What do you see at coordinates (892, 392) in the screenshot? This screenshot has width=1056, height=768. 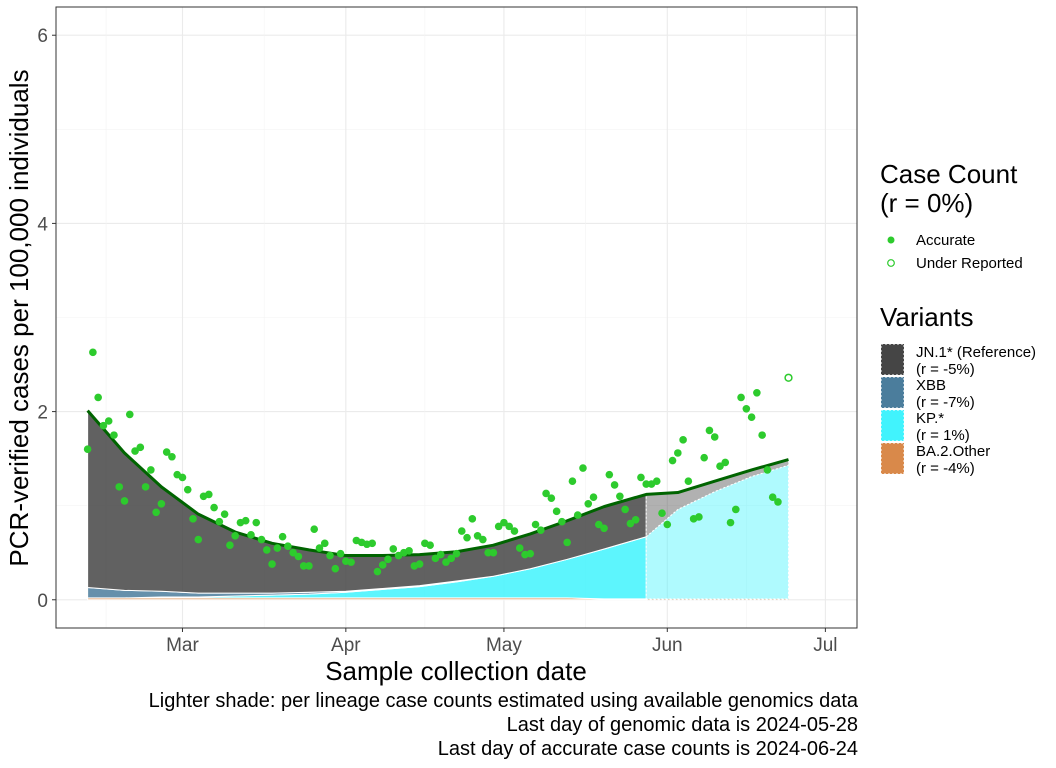 I see `legend-xbb-swatch` at bounding box center [892, 392].